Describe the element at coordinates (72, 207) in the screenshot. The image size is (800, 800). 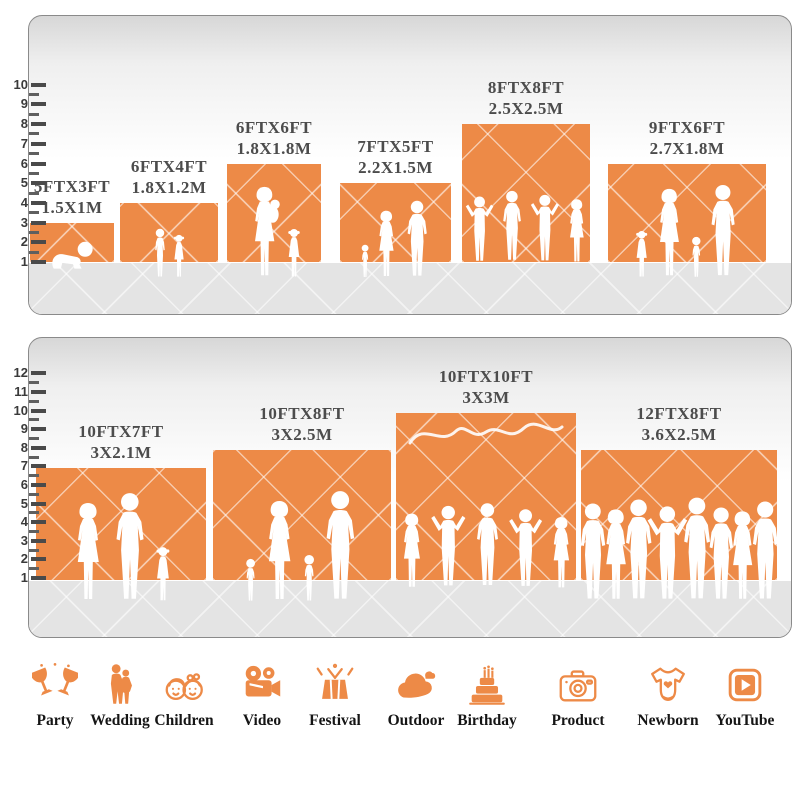
I see `backdrop-size-m: 1.5X1M` at that location.